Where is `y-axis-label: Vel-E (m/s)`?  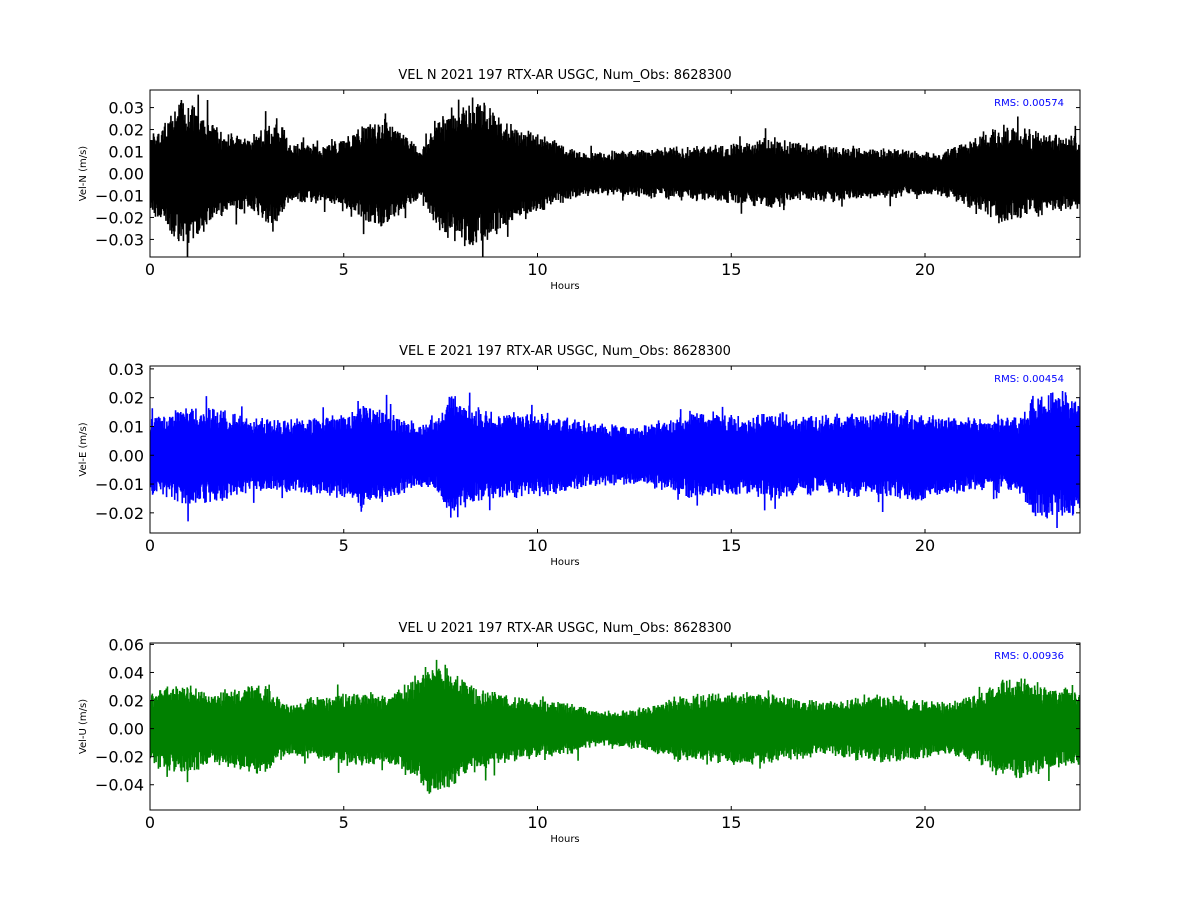 y-axis-label: Vel-E (m/s) is located at coordinates (83, 449).